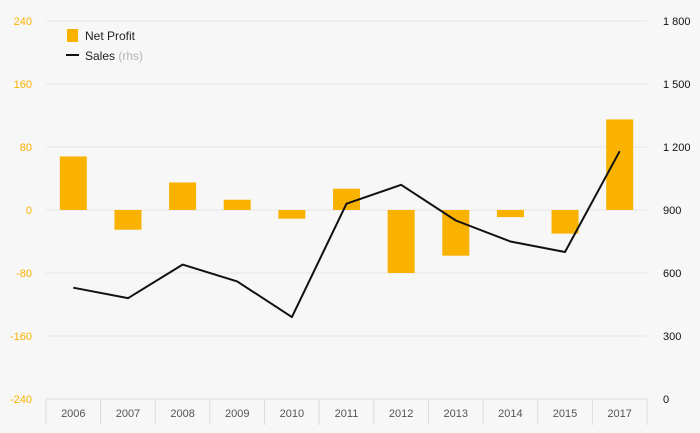 The height and width of the screenshot is (433, 700). What do you see at coordinates (130, 56) in the screenshot?
I see `legend-sales-suffix: (rhs)` at bounding box center [130, 56].